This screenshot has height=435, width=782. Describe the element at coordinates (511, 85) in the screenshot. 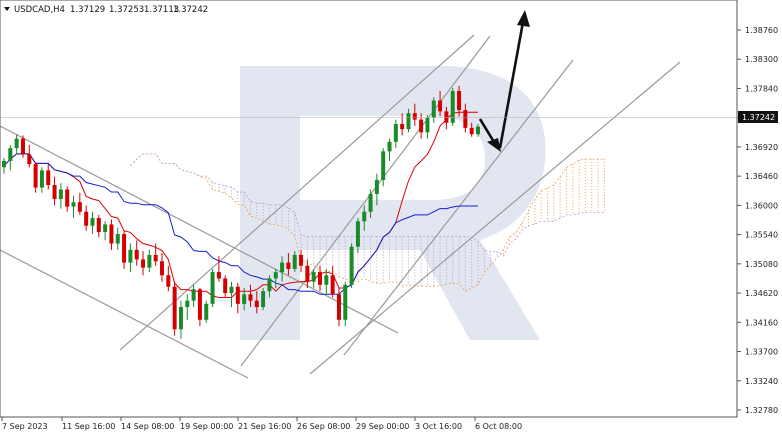

I see `forecast-up-arrow-shaft` at that location.